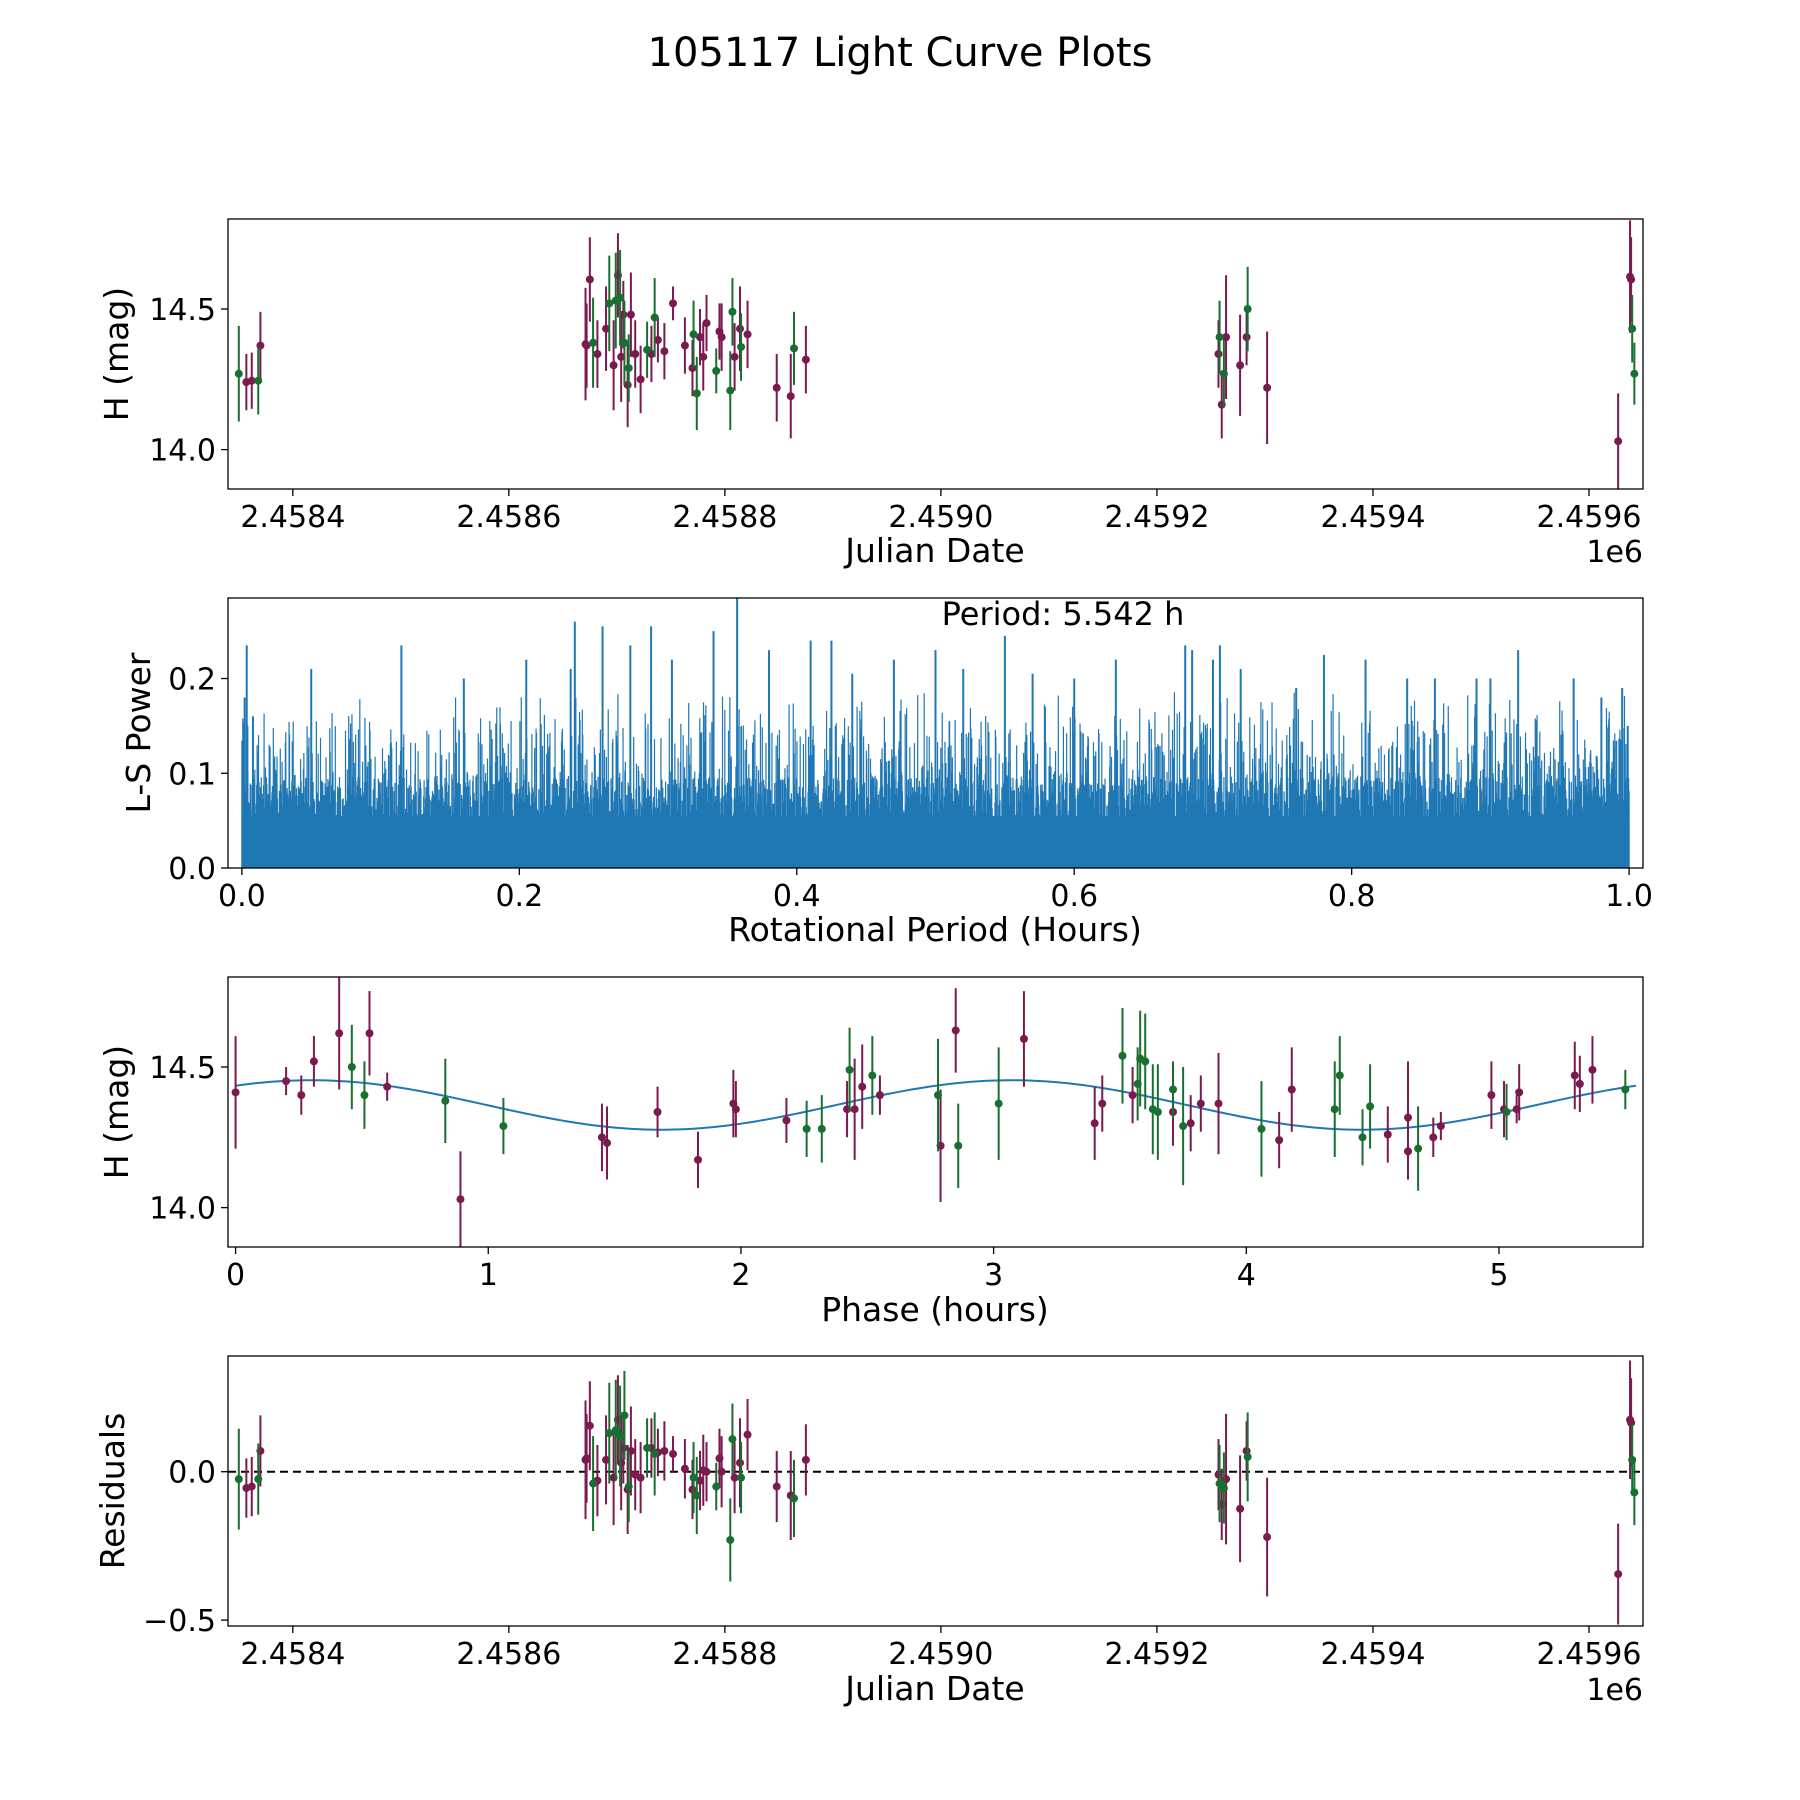  What do you see at coordinates (1156, 517) in the screenshot?
I see `lightcurve-xtick-label: 2.4592` at bounding box center [1156, 517].